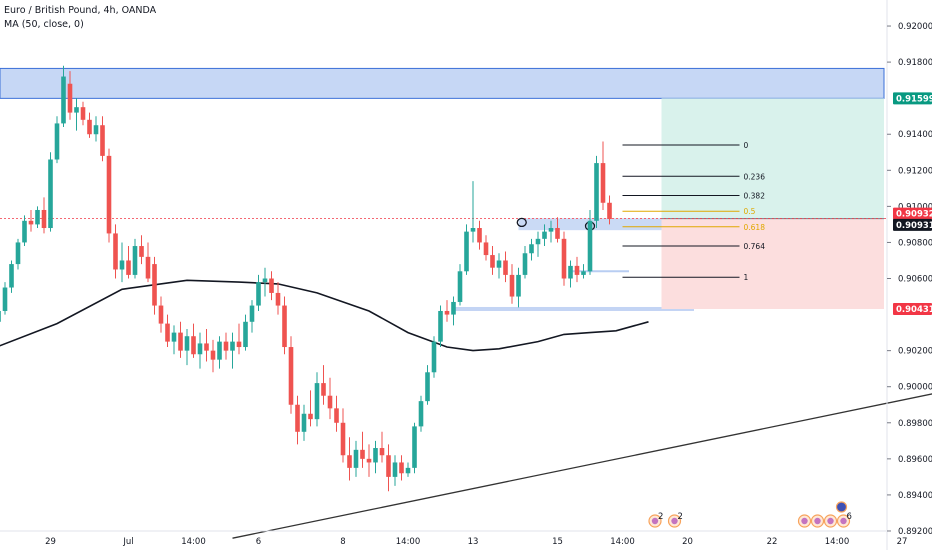 The width and height of the screenshot is (932, 550). Describe the element at coordinates (755, 227) in the screenshot. I see `fib-label: 0.618` at that location.